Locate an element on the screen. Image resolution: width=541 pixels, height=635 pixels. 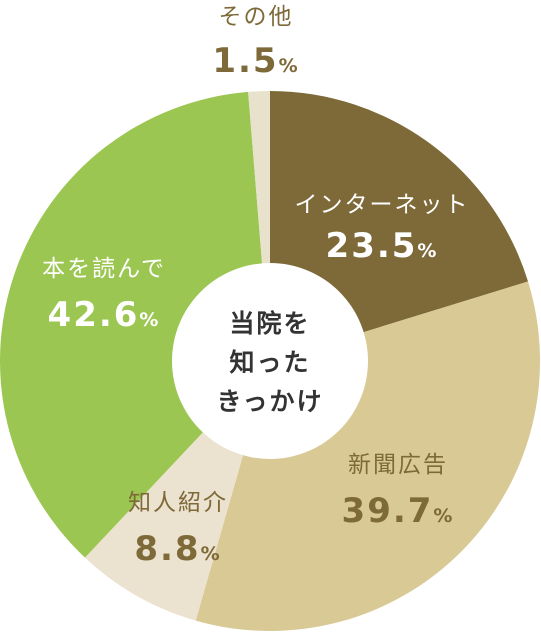
label-unit-book: % is located at coordinates (149, 320).